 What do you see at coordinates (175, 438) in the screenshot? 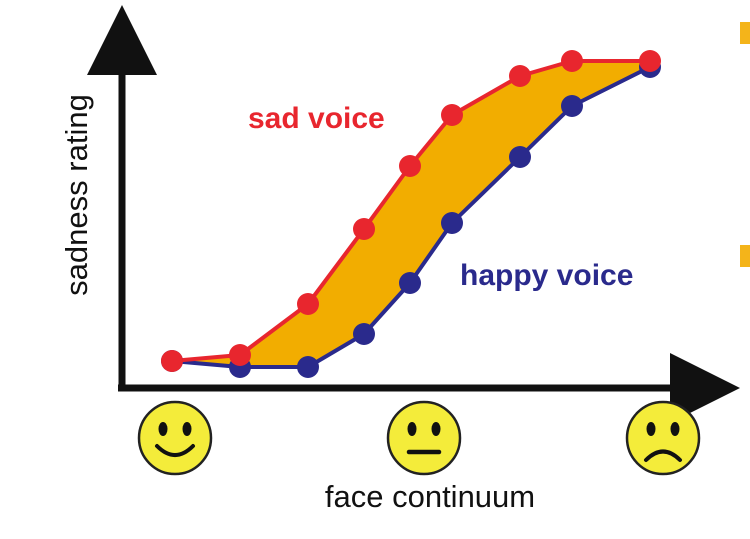
I see `happy-face-icon` at bounding box center [175, 438].